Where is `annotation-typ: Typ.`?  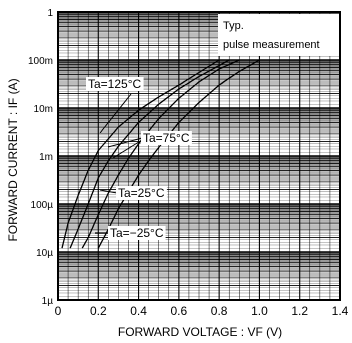
annotation-typ: Typ. is located at coordinates (233, 26).